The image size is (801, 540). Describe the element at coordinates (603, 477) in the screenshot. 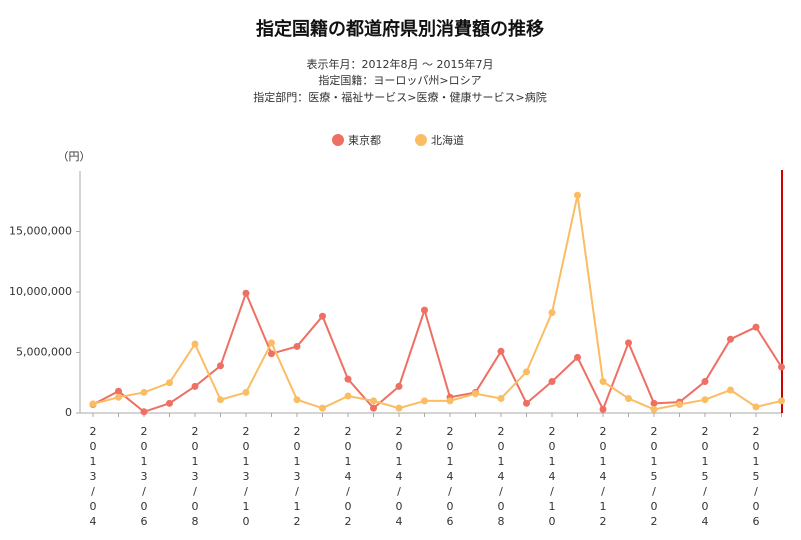

I see `x-tick-label xl: 2014/12` at that location.